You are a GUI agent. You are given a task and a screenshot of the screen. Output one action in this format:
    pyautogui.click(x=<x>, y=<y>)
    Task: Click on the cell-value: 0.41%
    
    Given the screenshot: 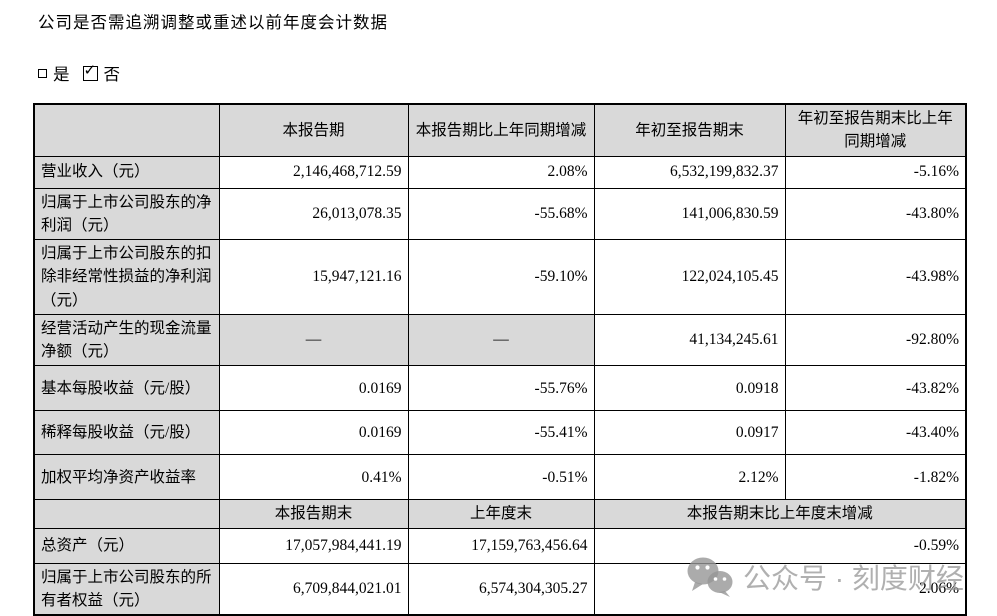 What is the action you would take?
    pyautogui.click(x=313, y=477)
    